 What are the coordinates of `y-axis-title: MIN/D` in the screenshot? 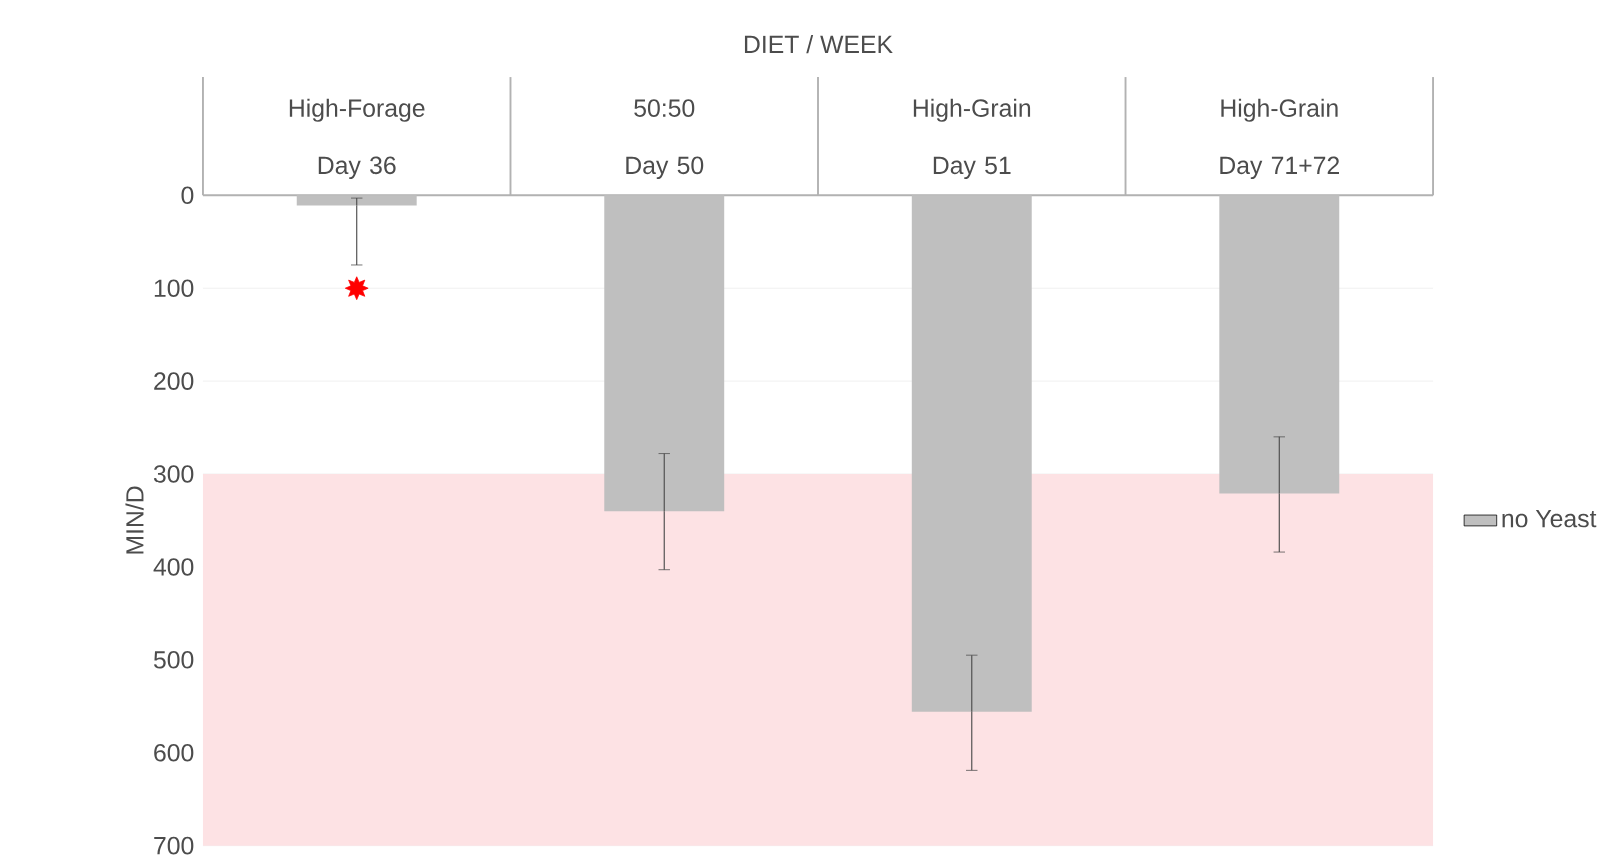 It's located at (134, 520).